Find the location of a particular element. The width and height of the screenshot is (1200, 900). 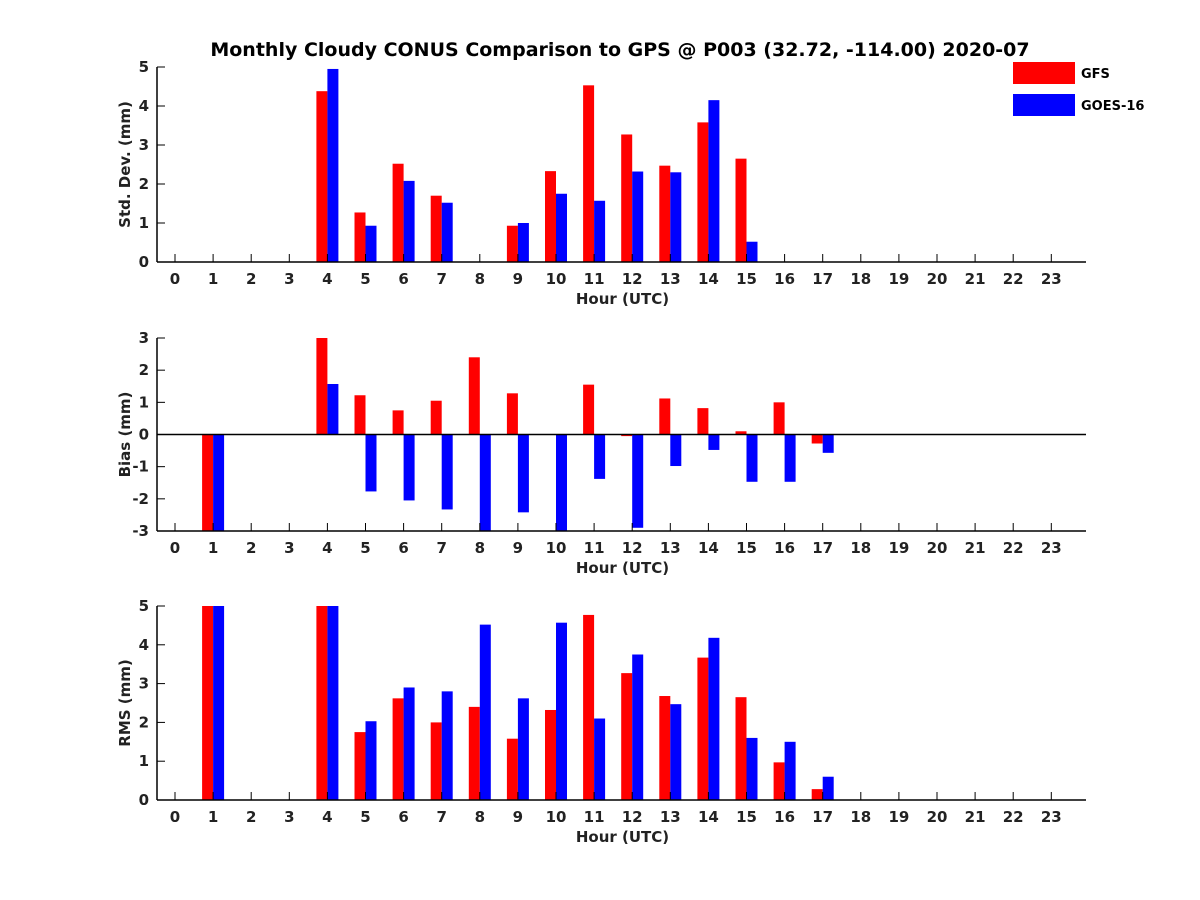

std-dev-x-tick-label: 11 is located at coordinates (594, 279).